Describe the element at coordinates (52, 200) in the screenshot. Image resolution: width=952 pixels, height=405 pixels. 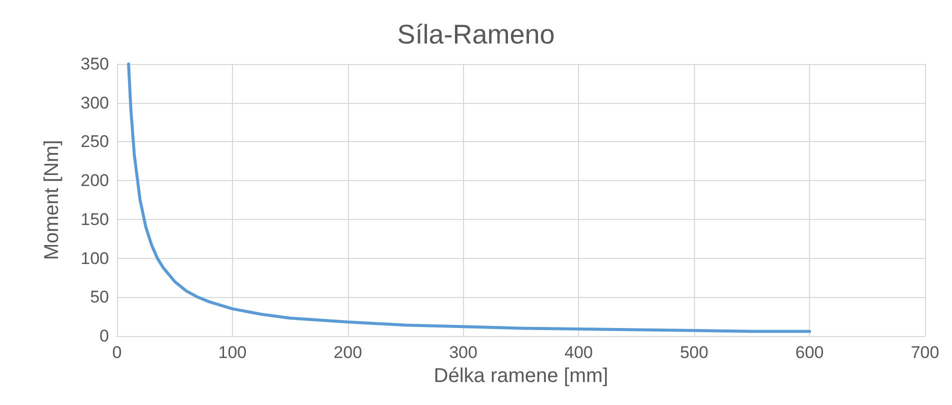
I see `y-axis-title: Moment [Nm]` at that location.